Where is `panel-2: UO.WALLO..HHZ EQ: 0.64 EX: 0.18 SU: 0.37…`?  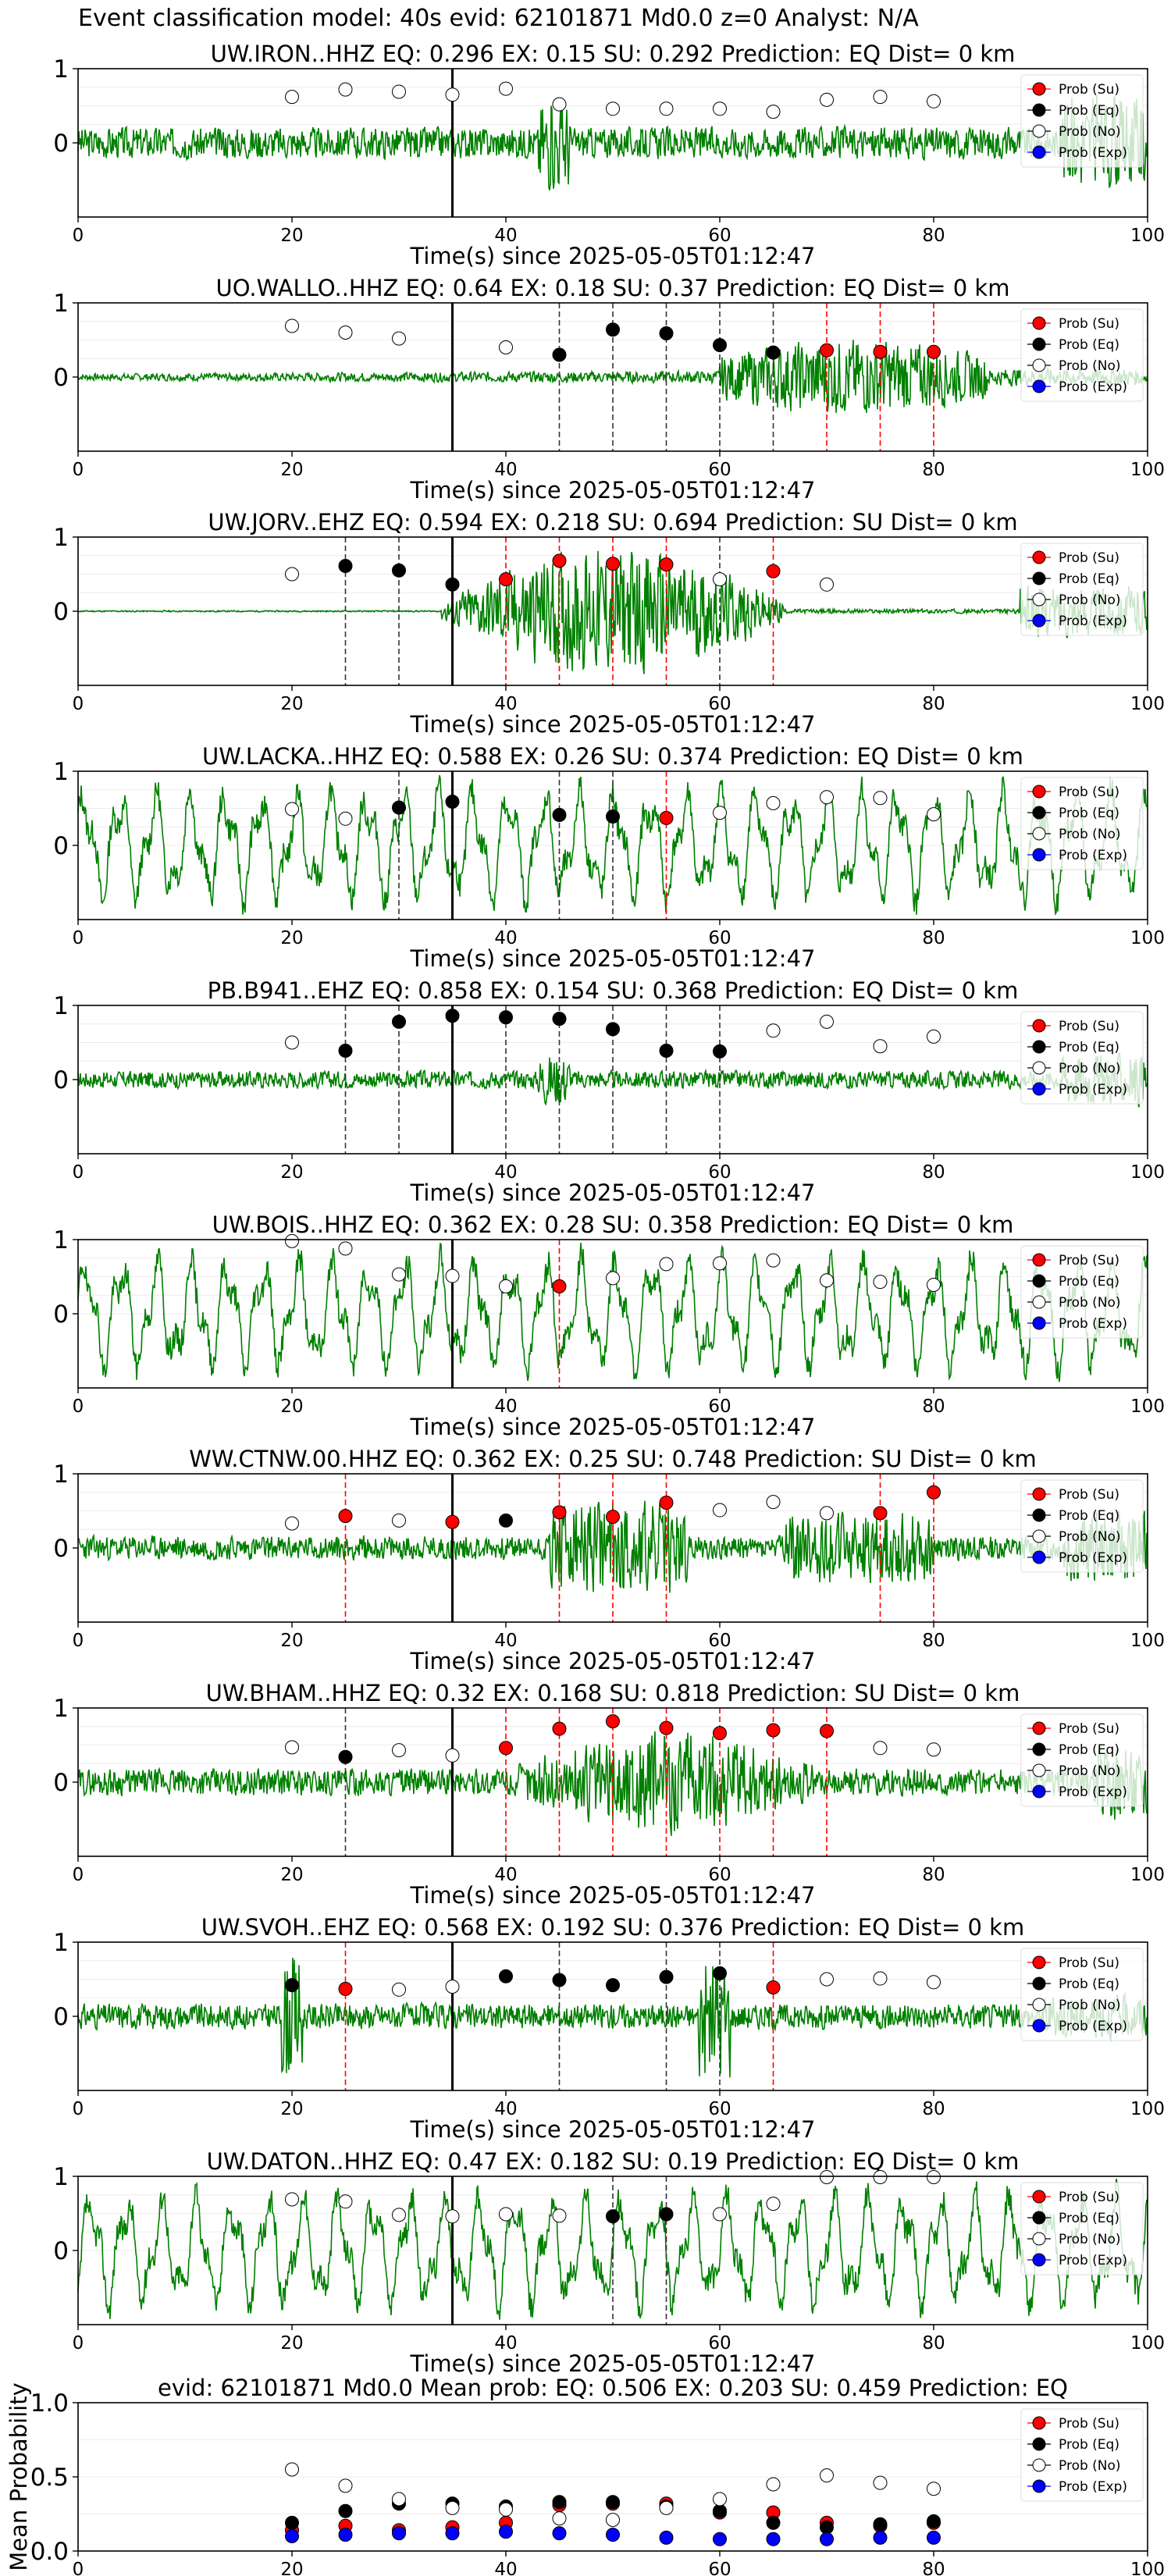
panel-2: UO.WALLO..HHZ EQ: 0.64 EX: 0.18 SU: 0.37… is located at coordinates (609, 389).